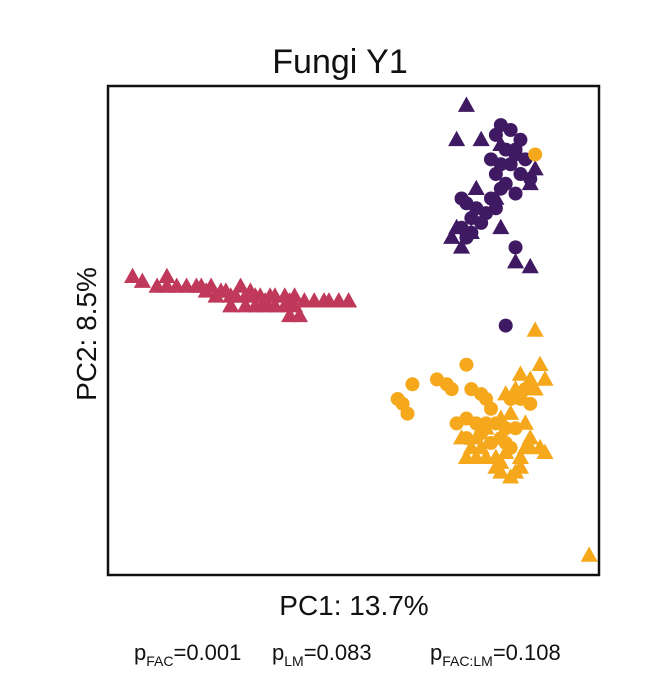 The width and height of the screenshot is (652, 685). What do you see at coordinates (353, 605) in the screenshot?
I see `x-axis-label: PC1: 13.7%` at bounding box center [353, 605].